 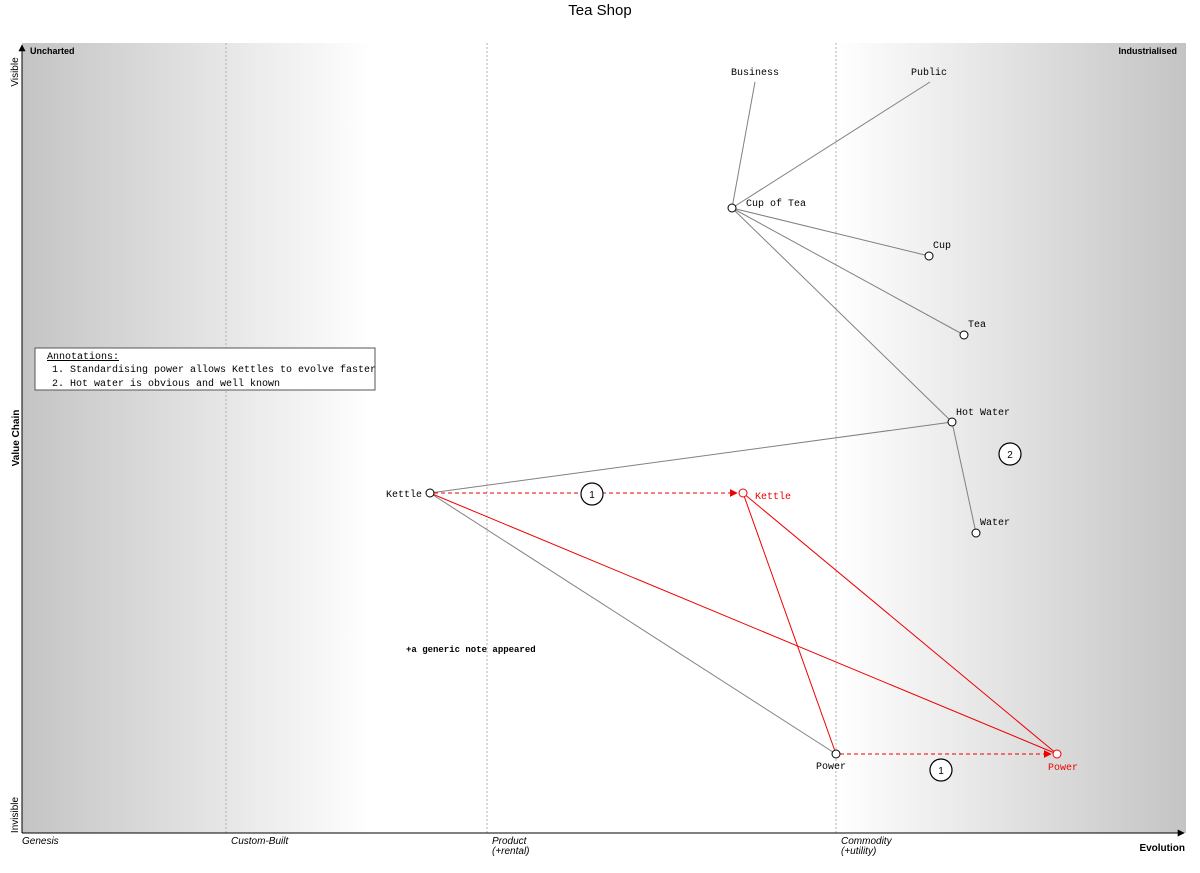 I want to click on link-cup-of-tea-cup, so click(x=830, y=232).